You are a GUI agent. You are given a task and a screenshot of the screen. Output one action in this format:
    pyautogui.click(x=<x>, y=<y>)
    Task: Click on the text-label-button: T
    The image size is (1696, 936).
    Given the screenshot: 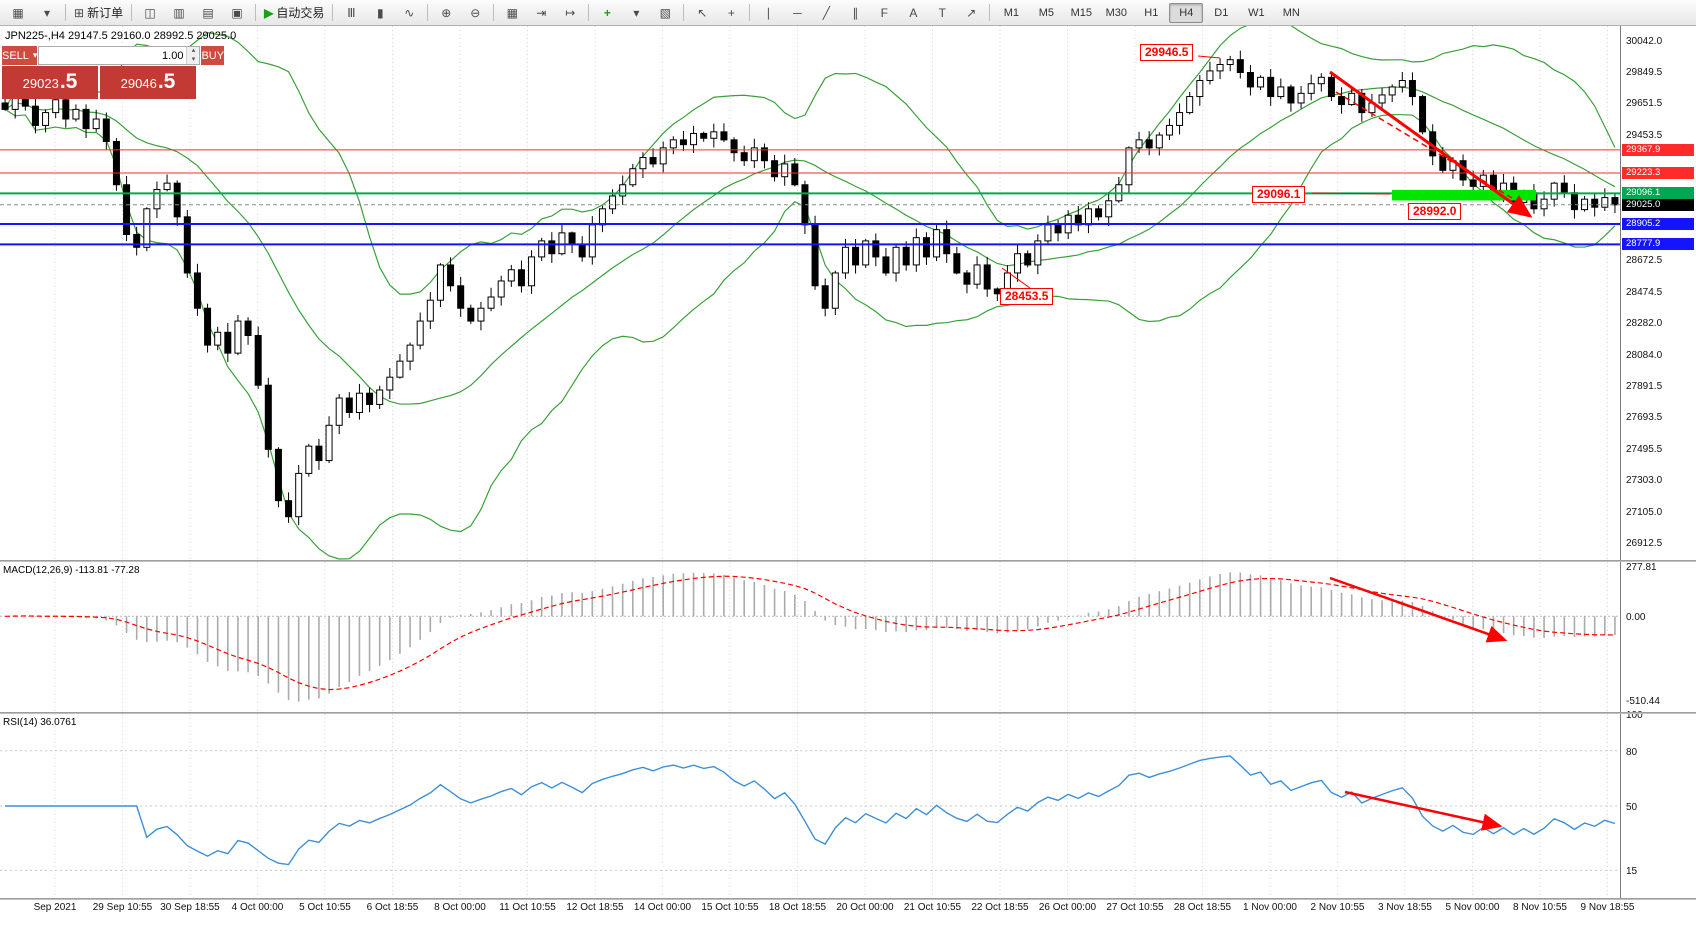 What is the action you would take?
    pyautogui.click(x=942, y=13)
    